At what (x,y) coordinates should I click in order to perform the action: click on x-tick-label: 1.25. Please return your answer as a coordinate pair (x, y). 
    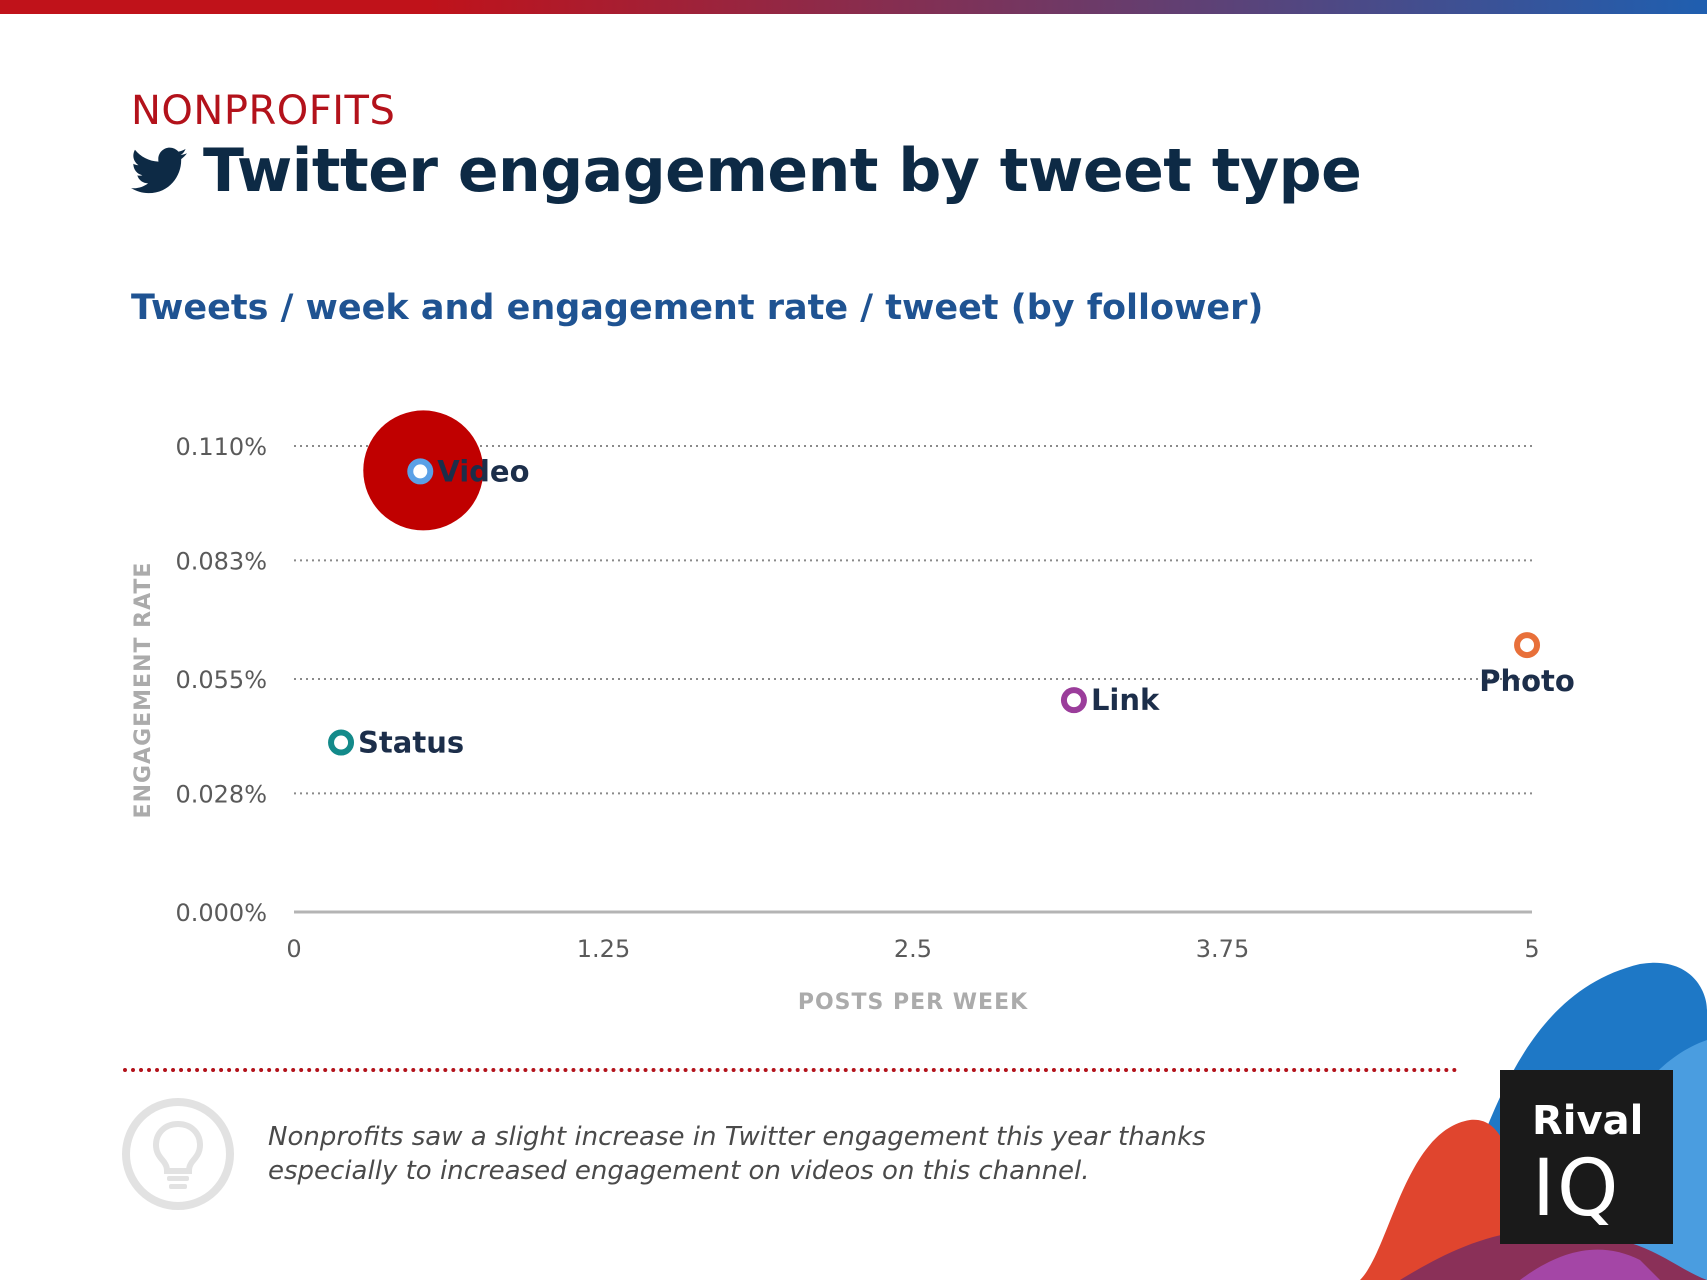
    Looking at the image, I should click on (603, 949).